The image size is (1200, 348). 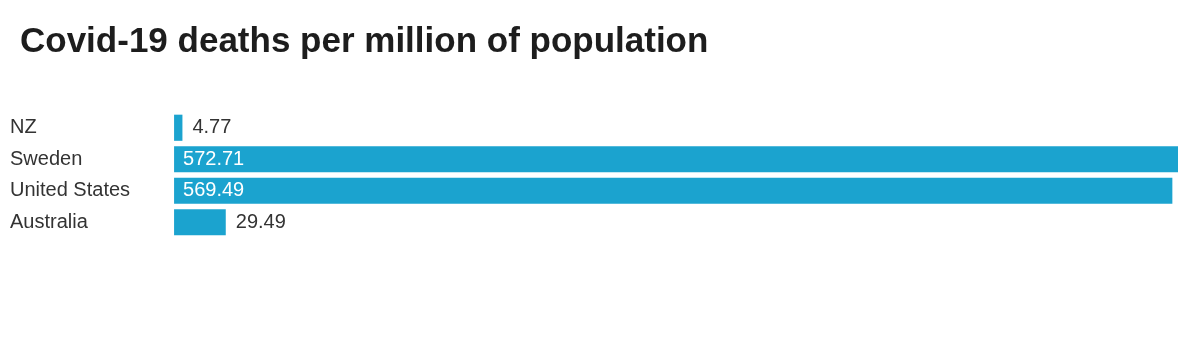 I want to click on y-tick-label: United States, so click(x=70, y=189).